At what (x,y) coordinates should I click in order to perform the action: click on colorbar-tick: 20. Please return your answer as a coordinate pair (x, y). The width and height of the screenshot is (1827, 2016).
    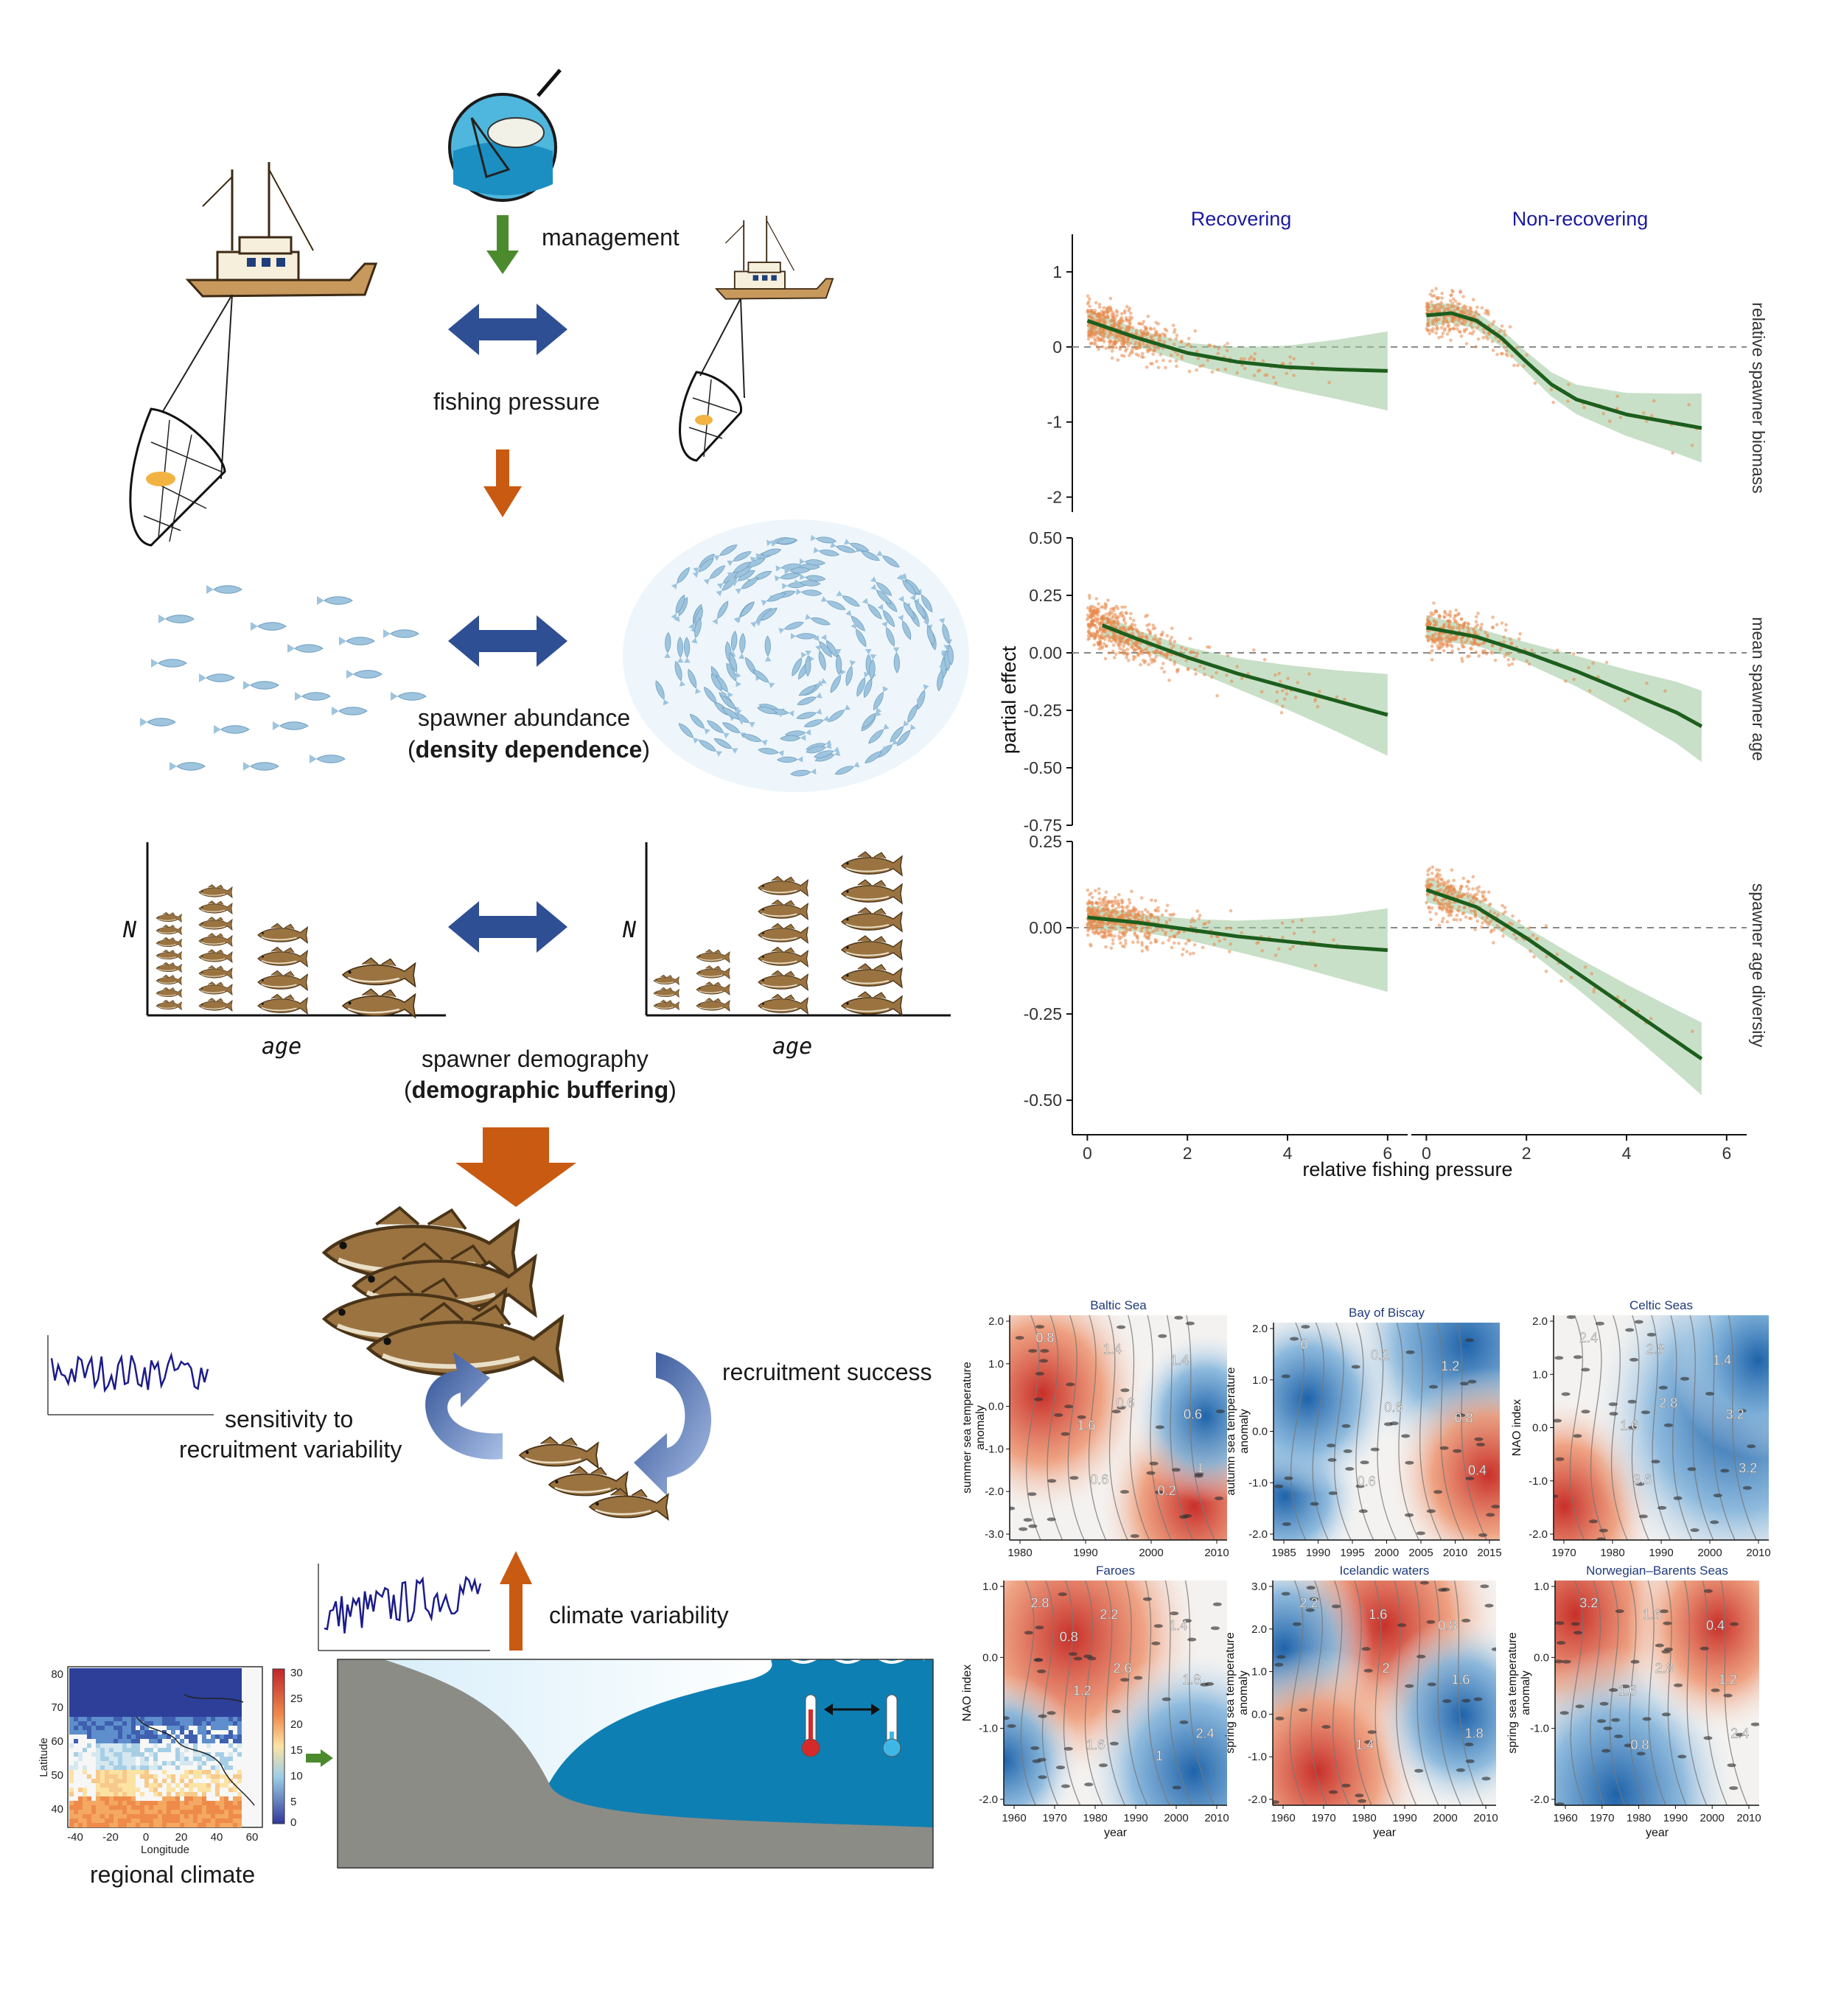
    Looking at the image, I should click on (296, 1724).